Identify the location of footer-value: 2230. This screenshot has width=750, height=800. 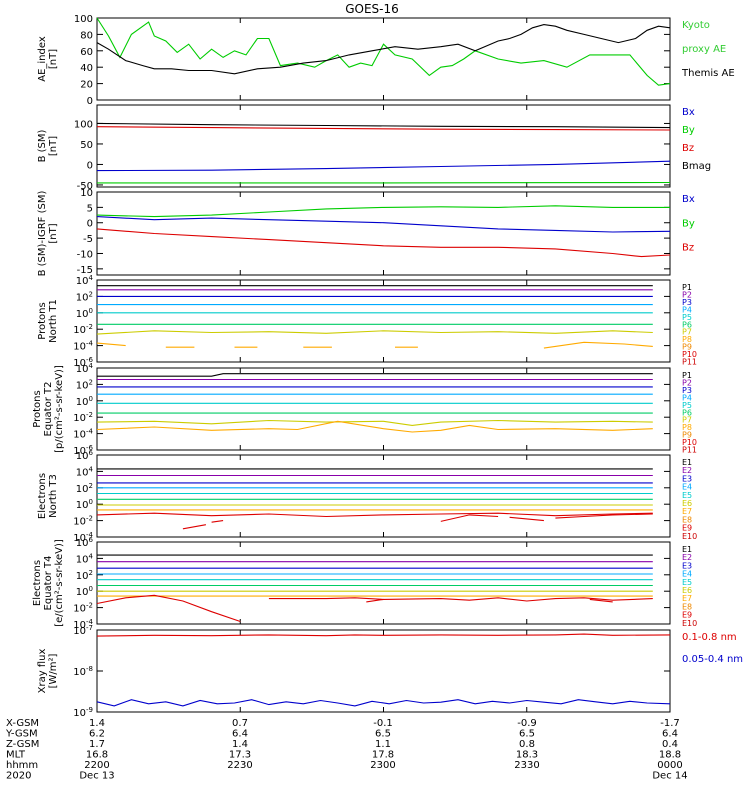
(239, 765).